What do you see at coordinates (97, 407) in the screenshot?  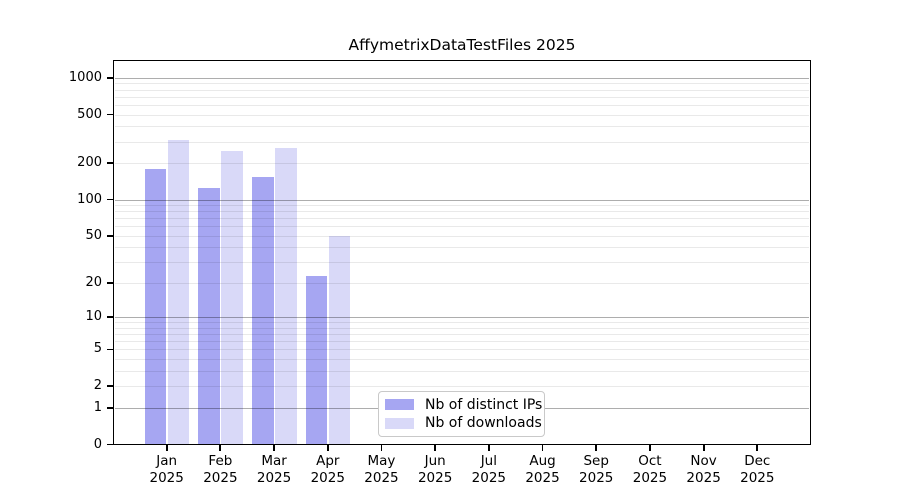 I see `y-tick-label: 1` at bounding box center [97, 407].